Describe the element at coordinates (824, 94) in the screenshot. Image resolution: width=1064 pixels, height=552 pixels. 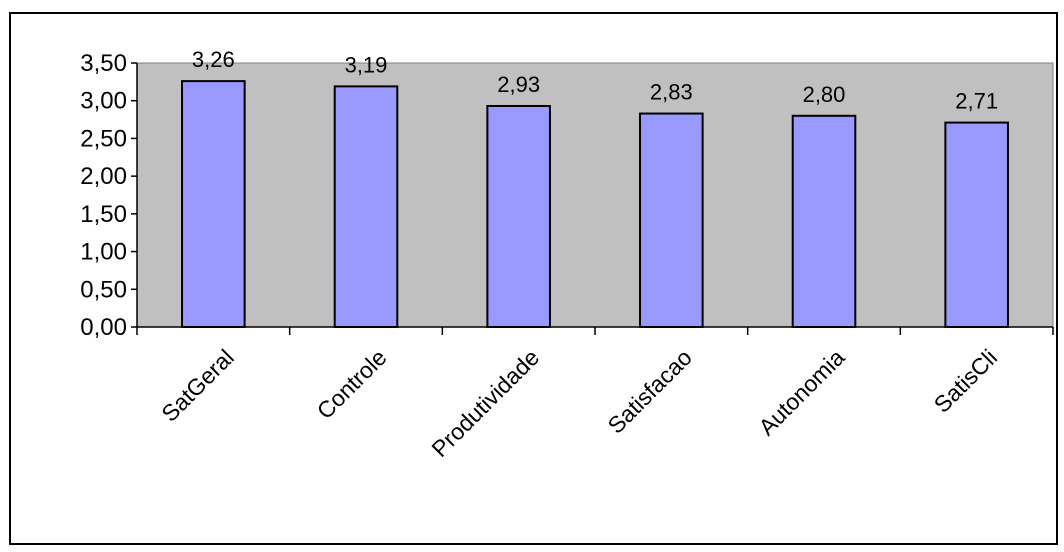
I see `data-label: 2,80` at that location.